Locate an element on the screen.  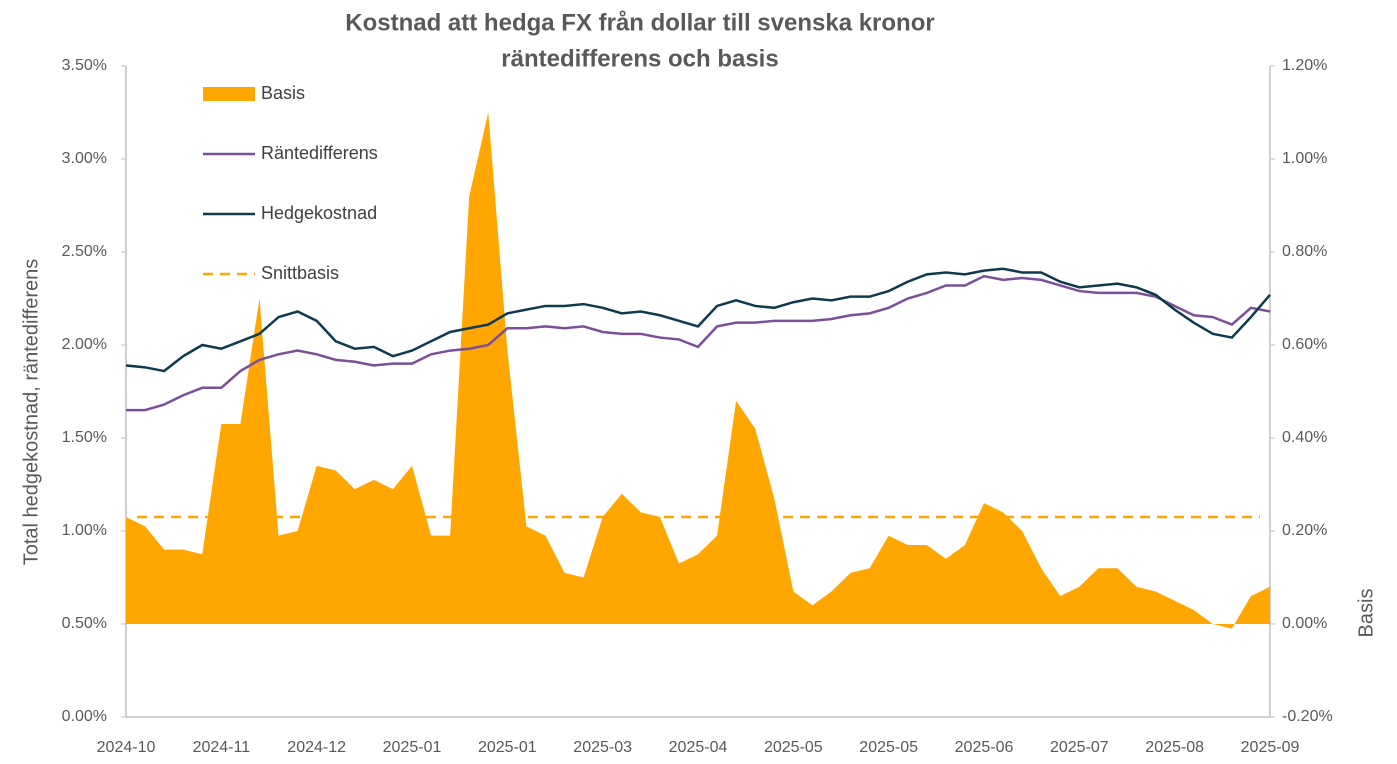
x-tick-label: 2025-04 is located at coordinates (698, 747).